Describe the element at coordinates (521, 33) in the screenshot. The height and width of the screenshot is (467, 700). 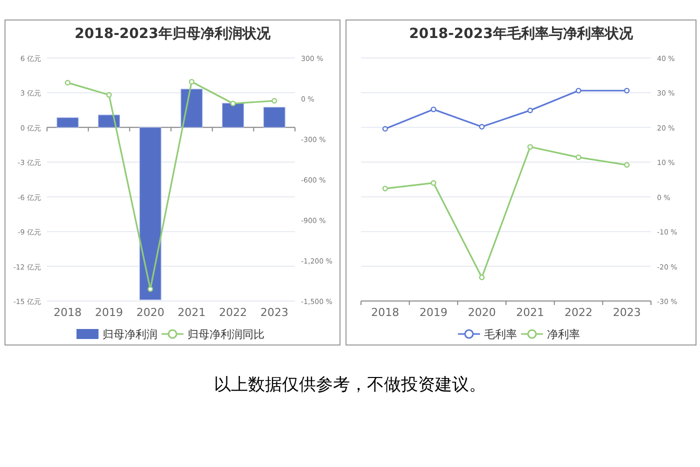
I see `chart-title: 2018-2023年毛利率与净利率状况` at that location.